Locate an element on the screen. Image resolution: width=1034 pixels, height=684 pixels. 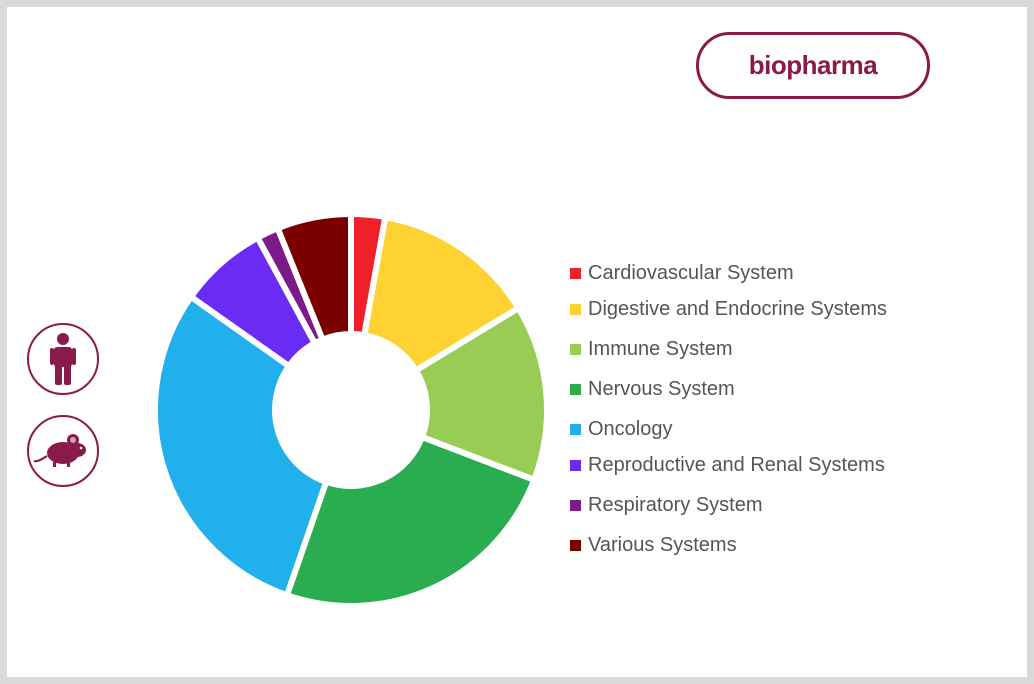
biopharma-button: biopharma is located at coordinates (813, 65).